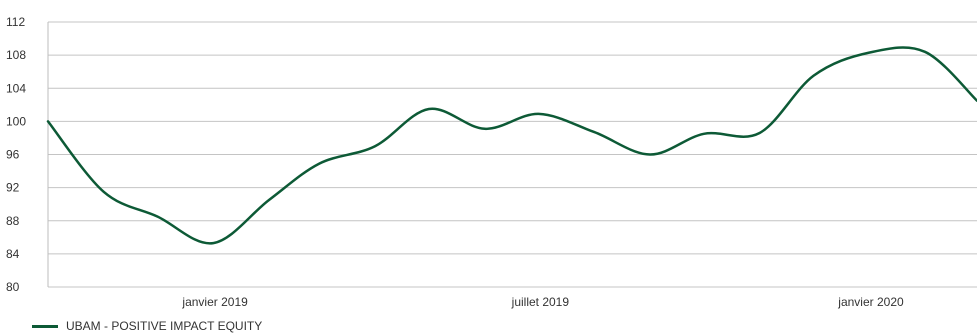  What do you see at coordinates (164, 326) in the screenshot?
I see `legend-label: UBAM - POSITIVE IMPACT EQUITY` at bounding box center [164, 326].